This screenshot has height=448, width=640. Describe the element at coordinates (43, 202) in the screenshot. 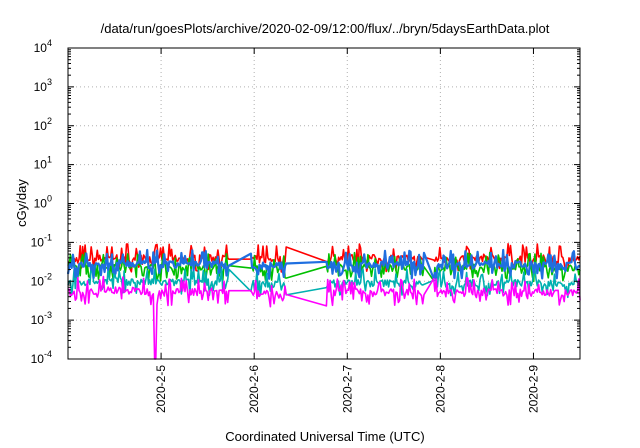

I see `y-tick-label: 10⁰` at that location.